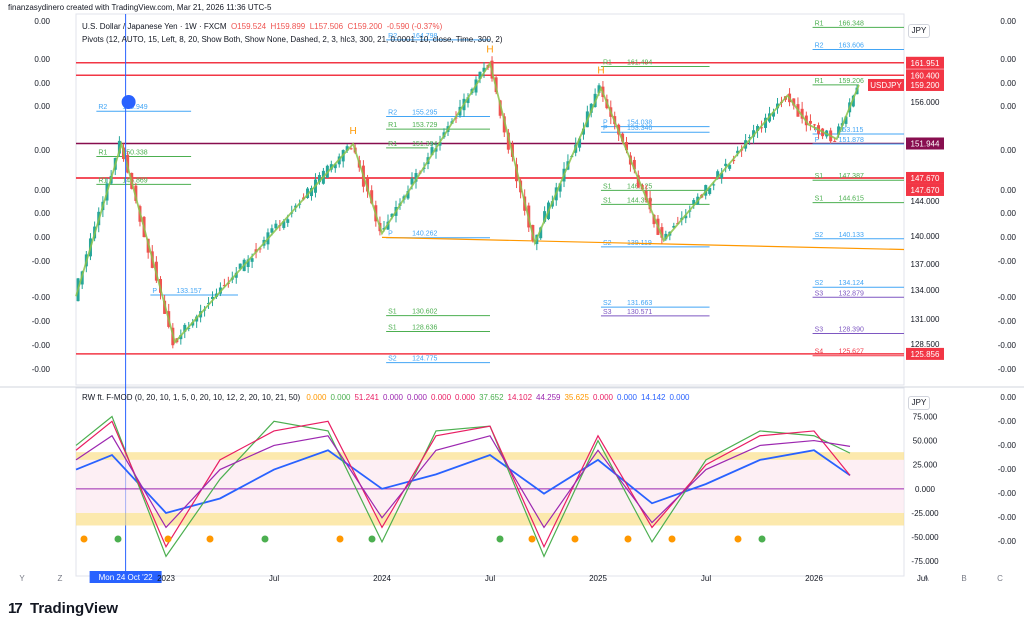 The width and height of the screenshot is (1024, 629). What do you see at coordinates (851, 81) in the screenshot?
I see `pivot-value-label: 159.206` at bounding box center [851, 81].